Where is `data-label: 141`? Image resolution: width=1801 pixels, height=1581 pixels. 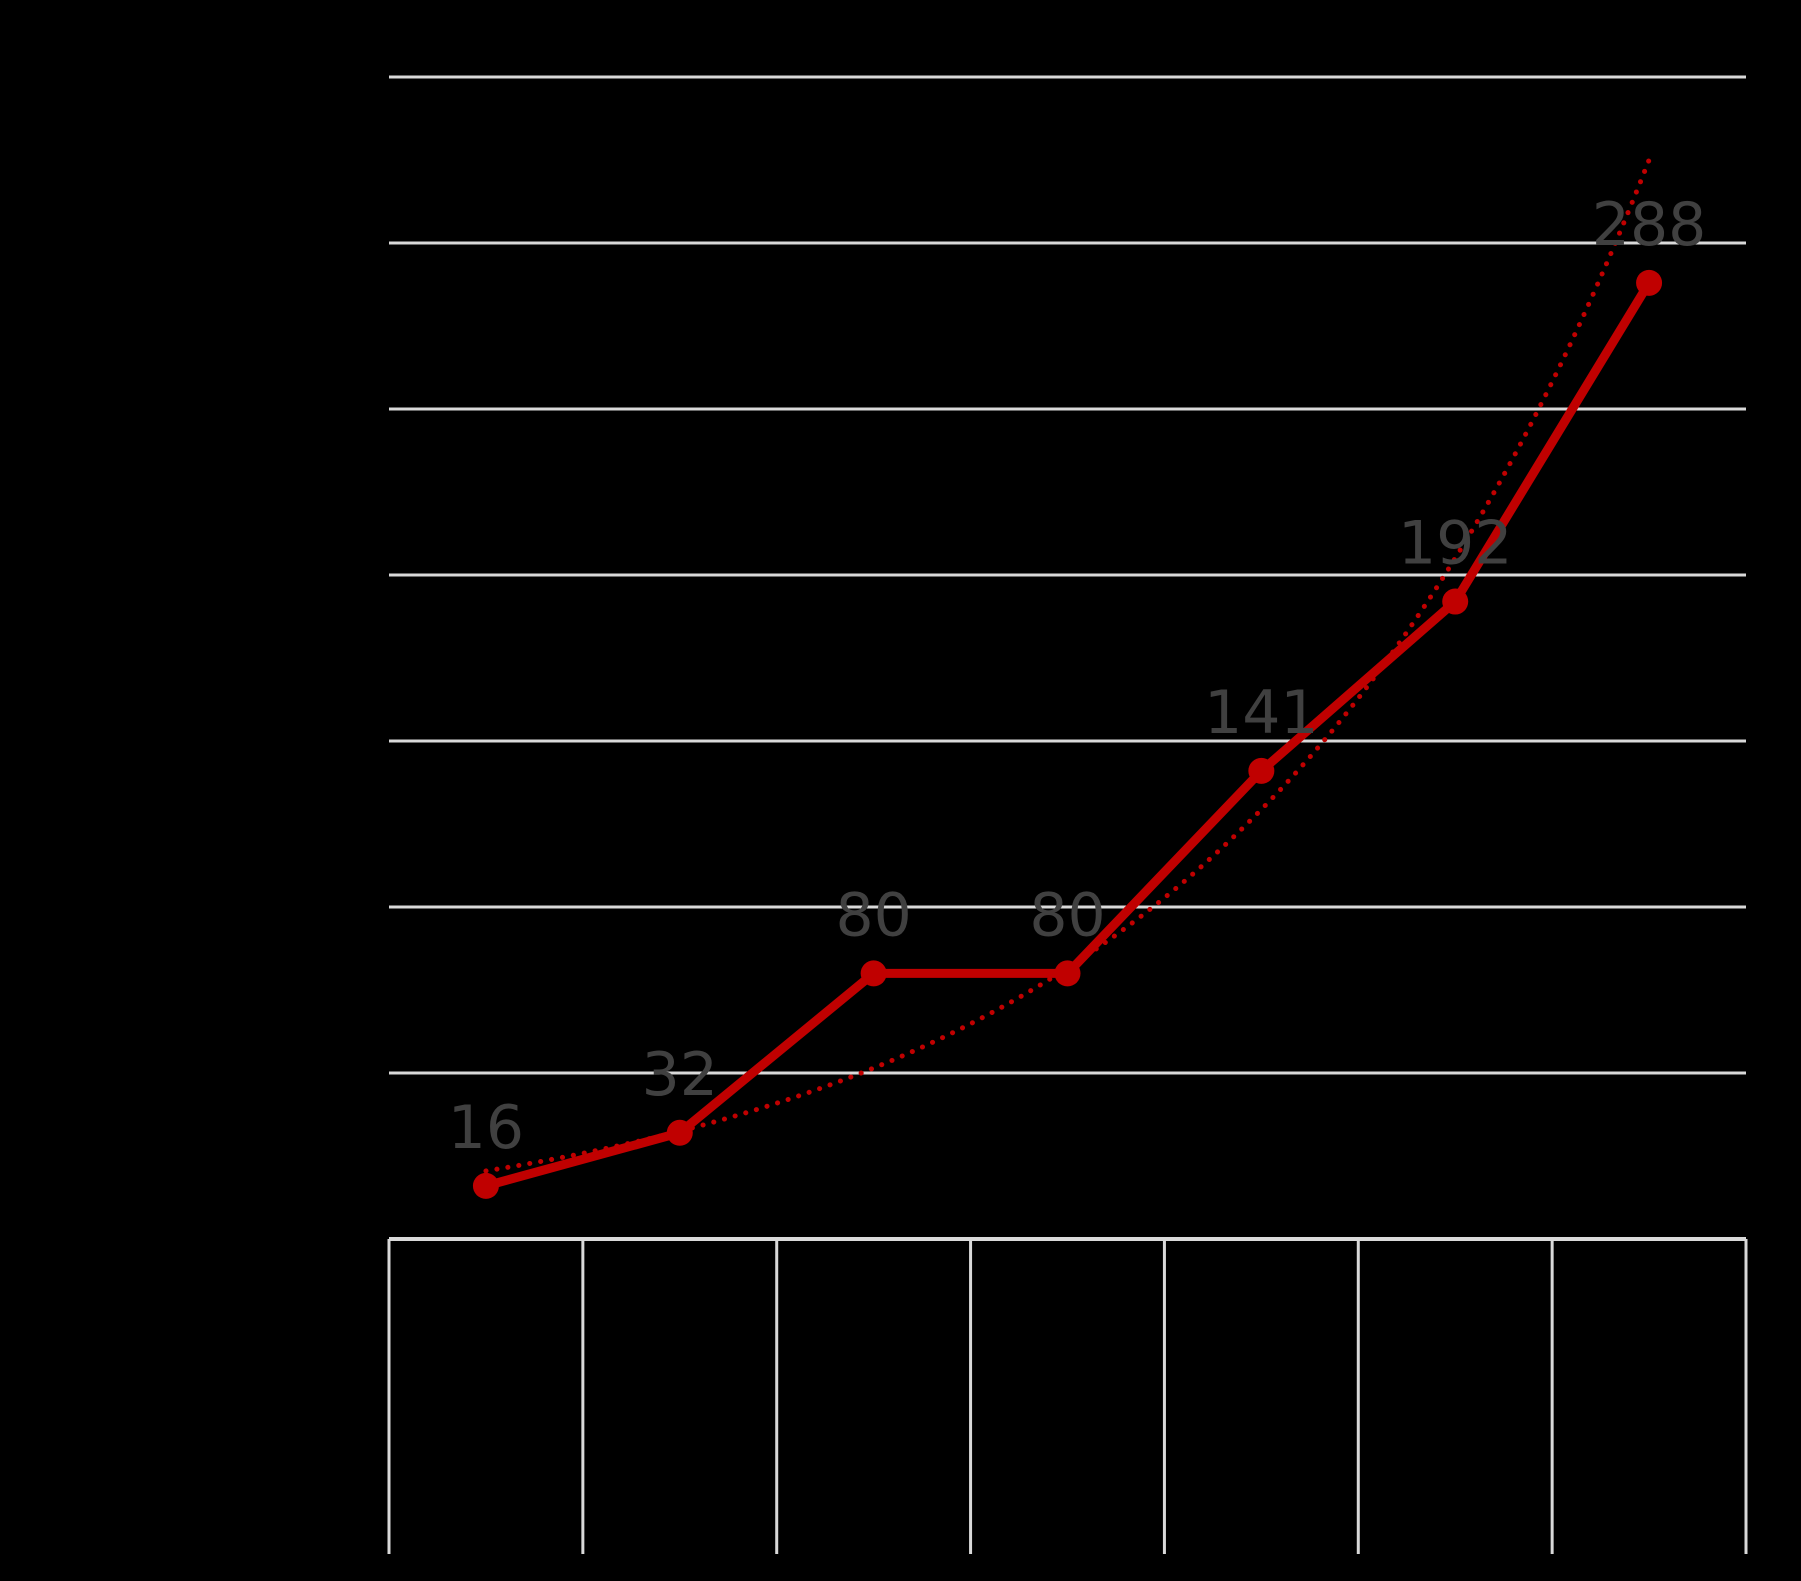
data-label: 141 is located at coordinates (1261, 713).